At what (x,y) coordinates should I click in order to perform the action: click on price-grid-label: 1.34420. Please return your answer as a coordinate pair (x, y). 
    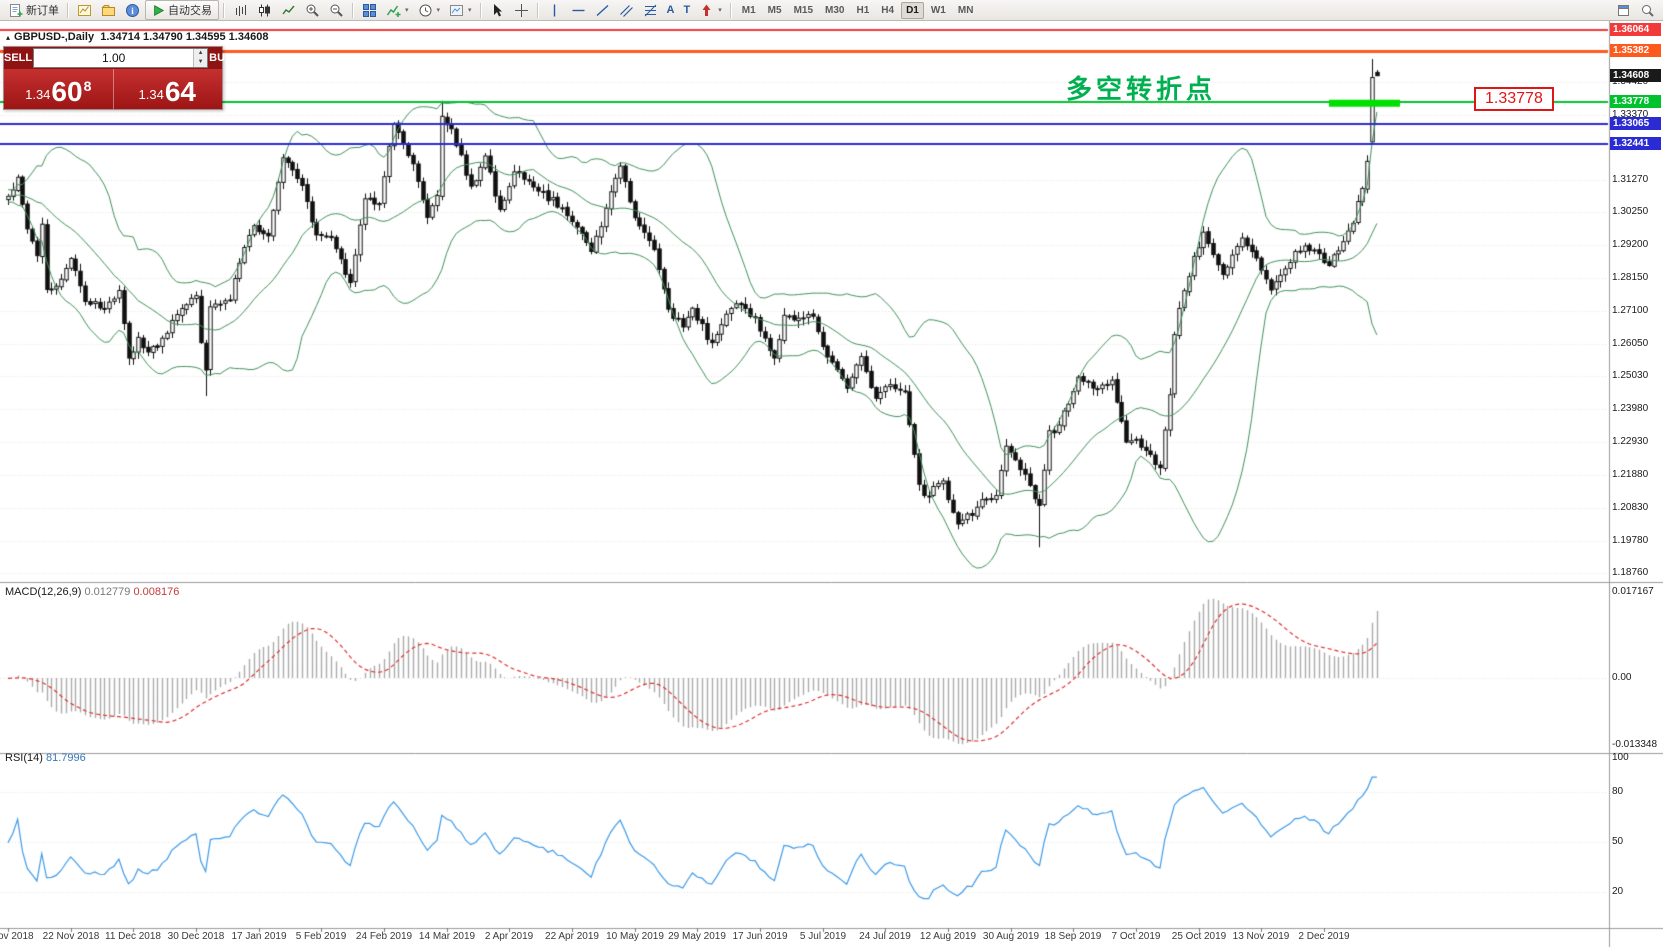
    Looking at the image, I should click on (1630, 81).